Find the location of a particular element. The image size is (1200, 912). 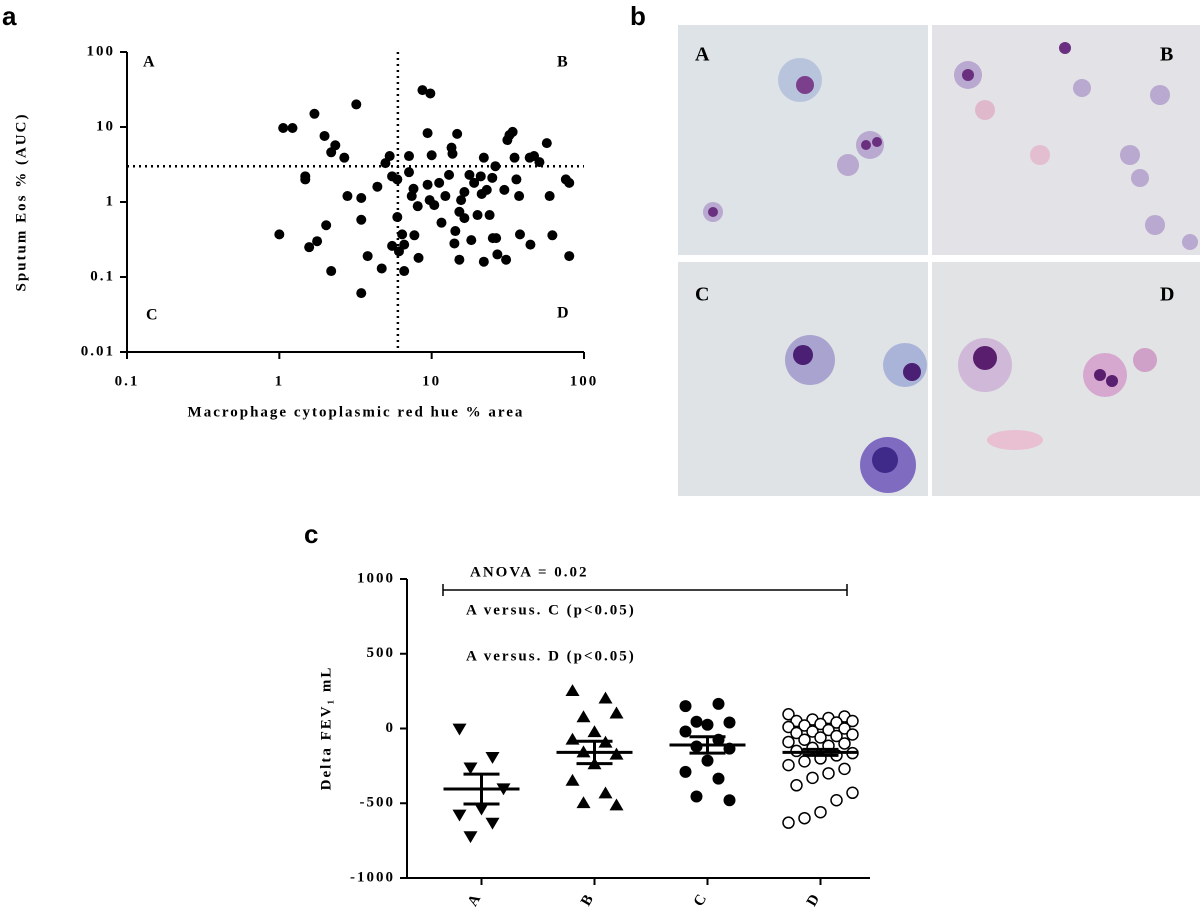

panel-label: b is located at coordinates (638, 16).